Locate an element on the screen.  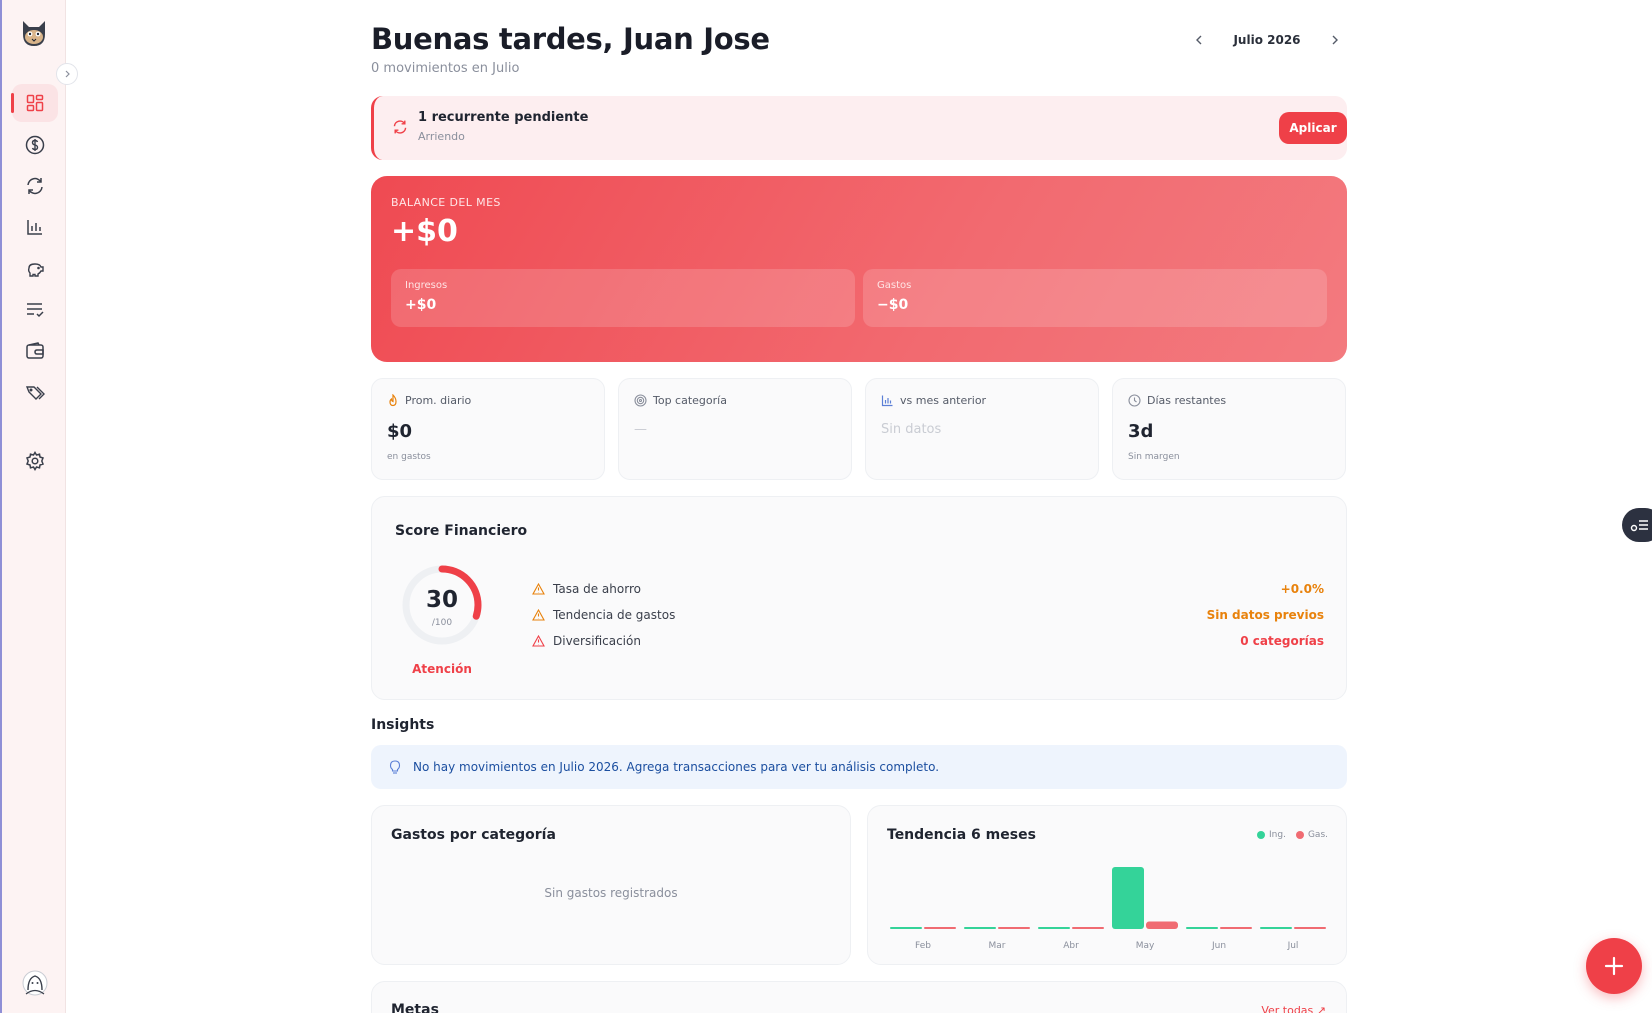
x-tick-label: Jul is located at coordinates (1293, 946).